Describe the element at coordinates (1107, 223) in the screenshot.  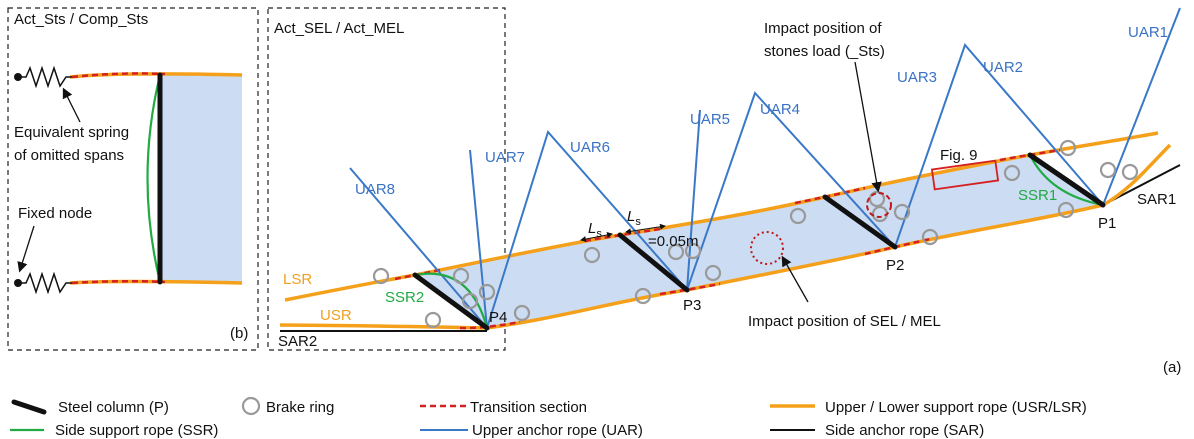
I see `column-label: P1` at that location.